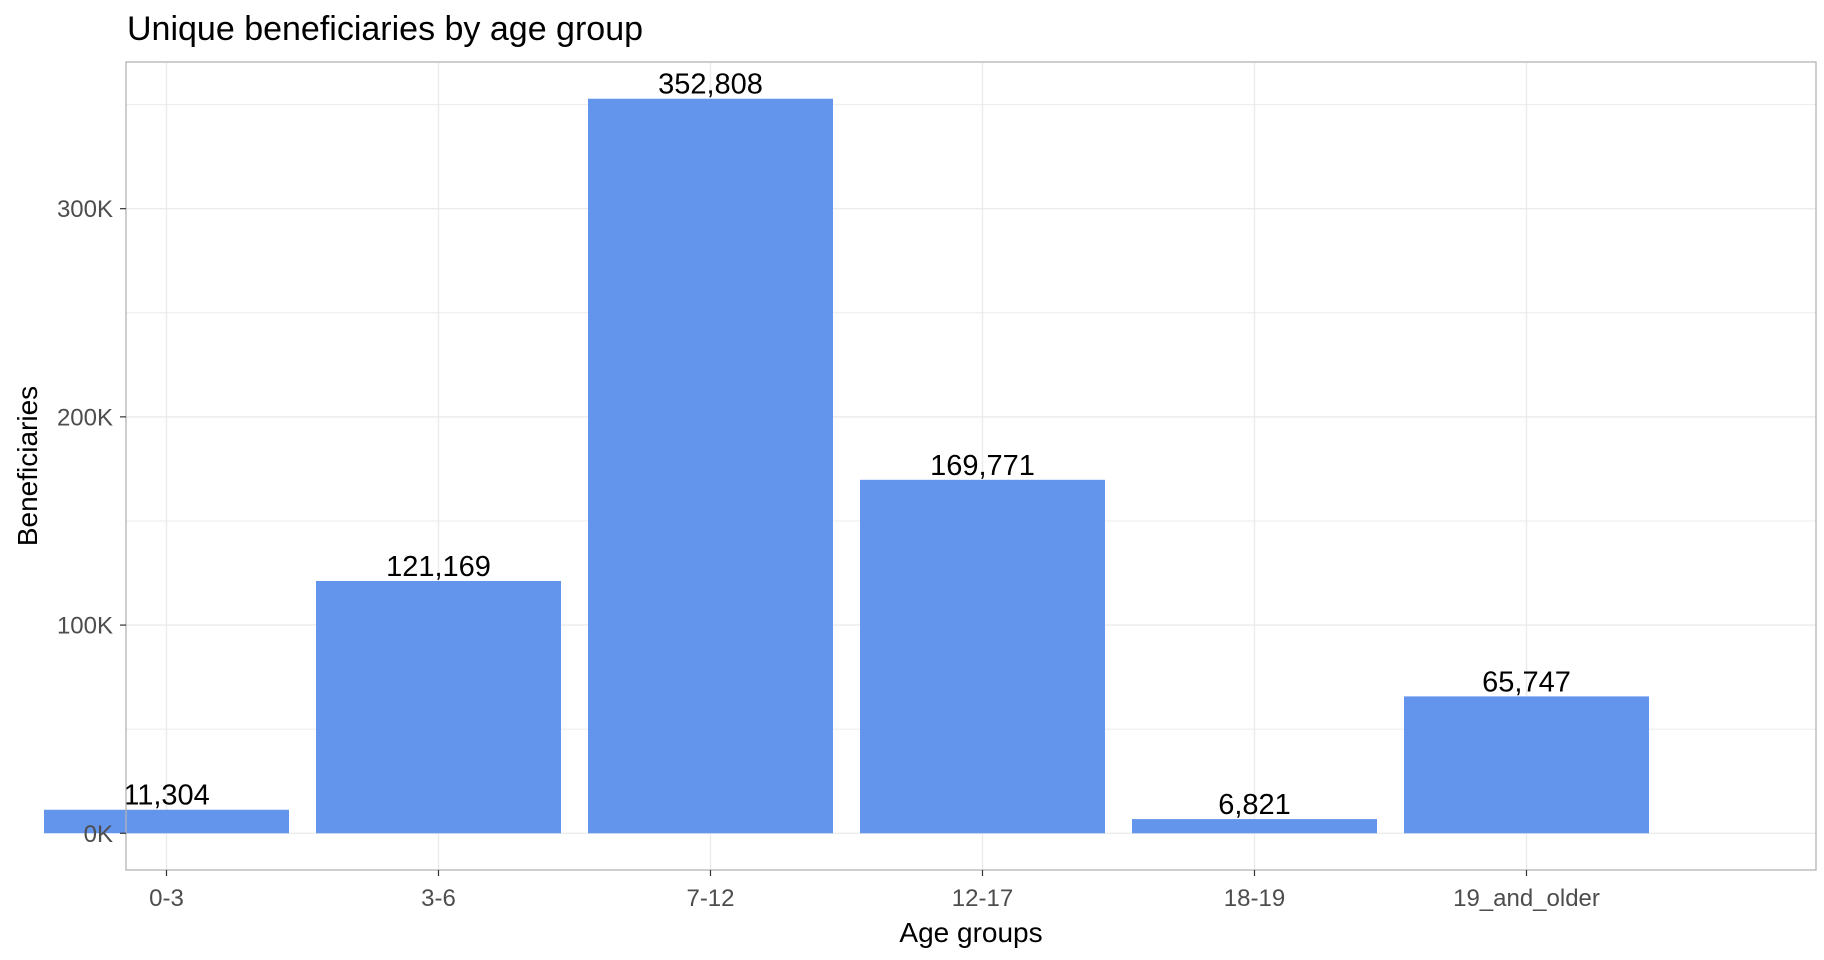 This screenshot has width=1824, height=960. I want to click on bar-19_and_older, so click(1526, 765).